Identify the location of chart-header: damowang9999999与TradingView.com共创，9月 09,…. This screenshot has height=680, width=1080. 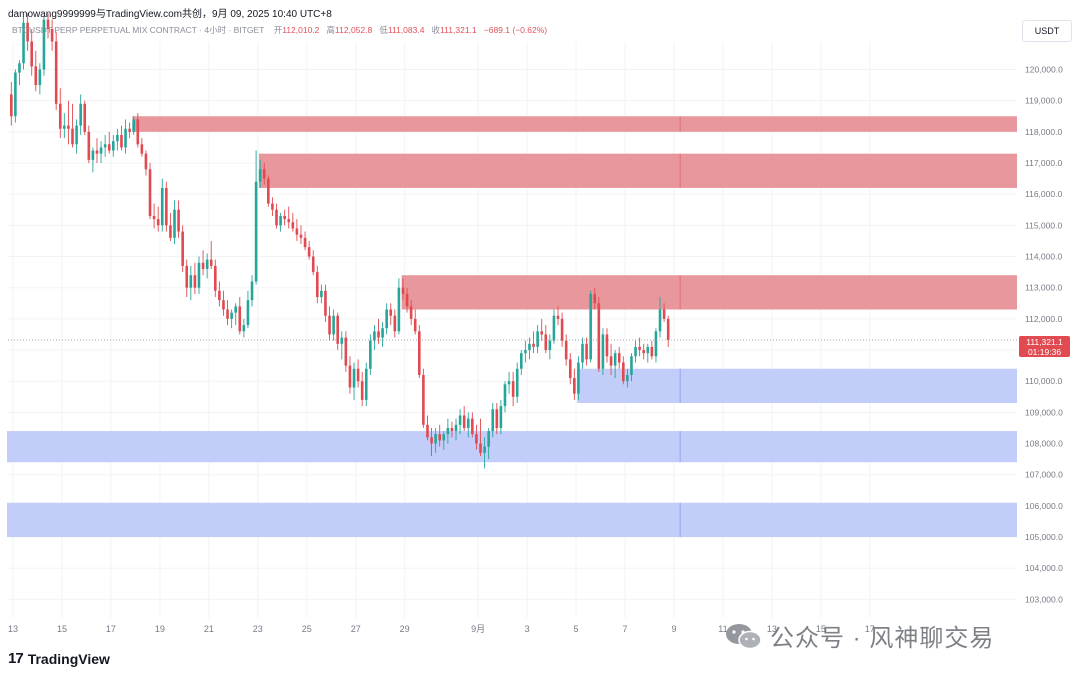
(170, 14).